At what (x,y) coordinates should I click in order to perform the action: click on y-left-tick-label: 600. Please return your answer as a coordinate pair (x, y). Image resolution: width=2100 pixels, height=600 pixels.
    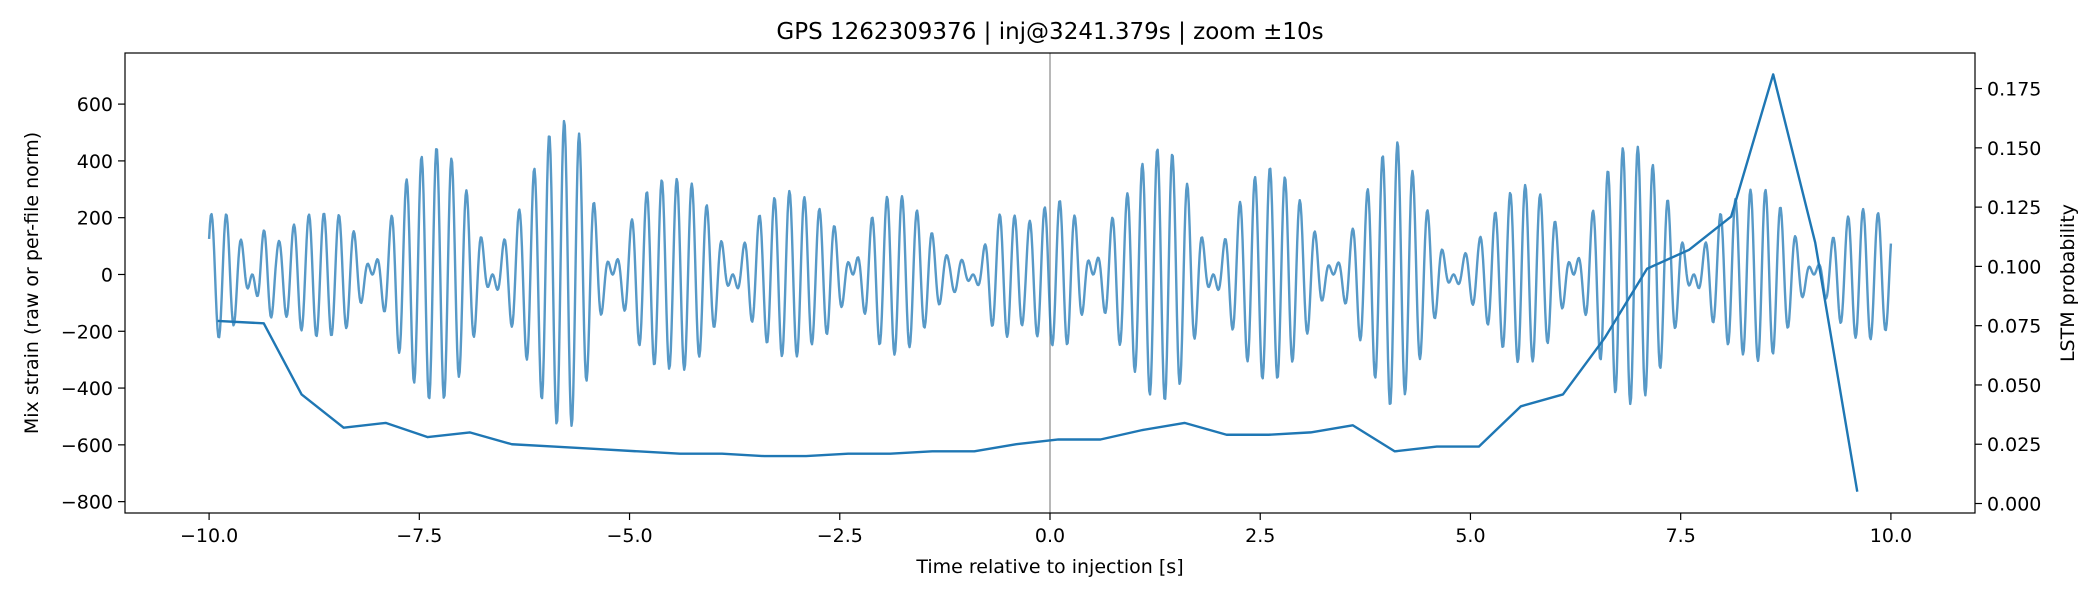
    Looking at the image, I should click on (95, 105).